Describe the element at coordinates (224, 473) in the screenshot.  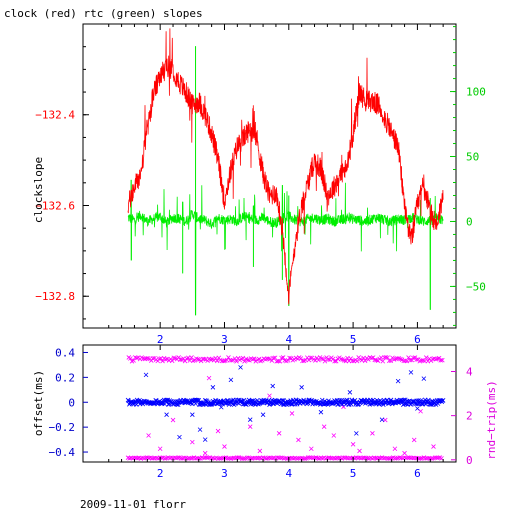
I see `bottom-x-tick-label-1: 3` at that location.